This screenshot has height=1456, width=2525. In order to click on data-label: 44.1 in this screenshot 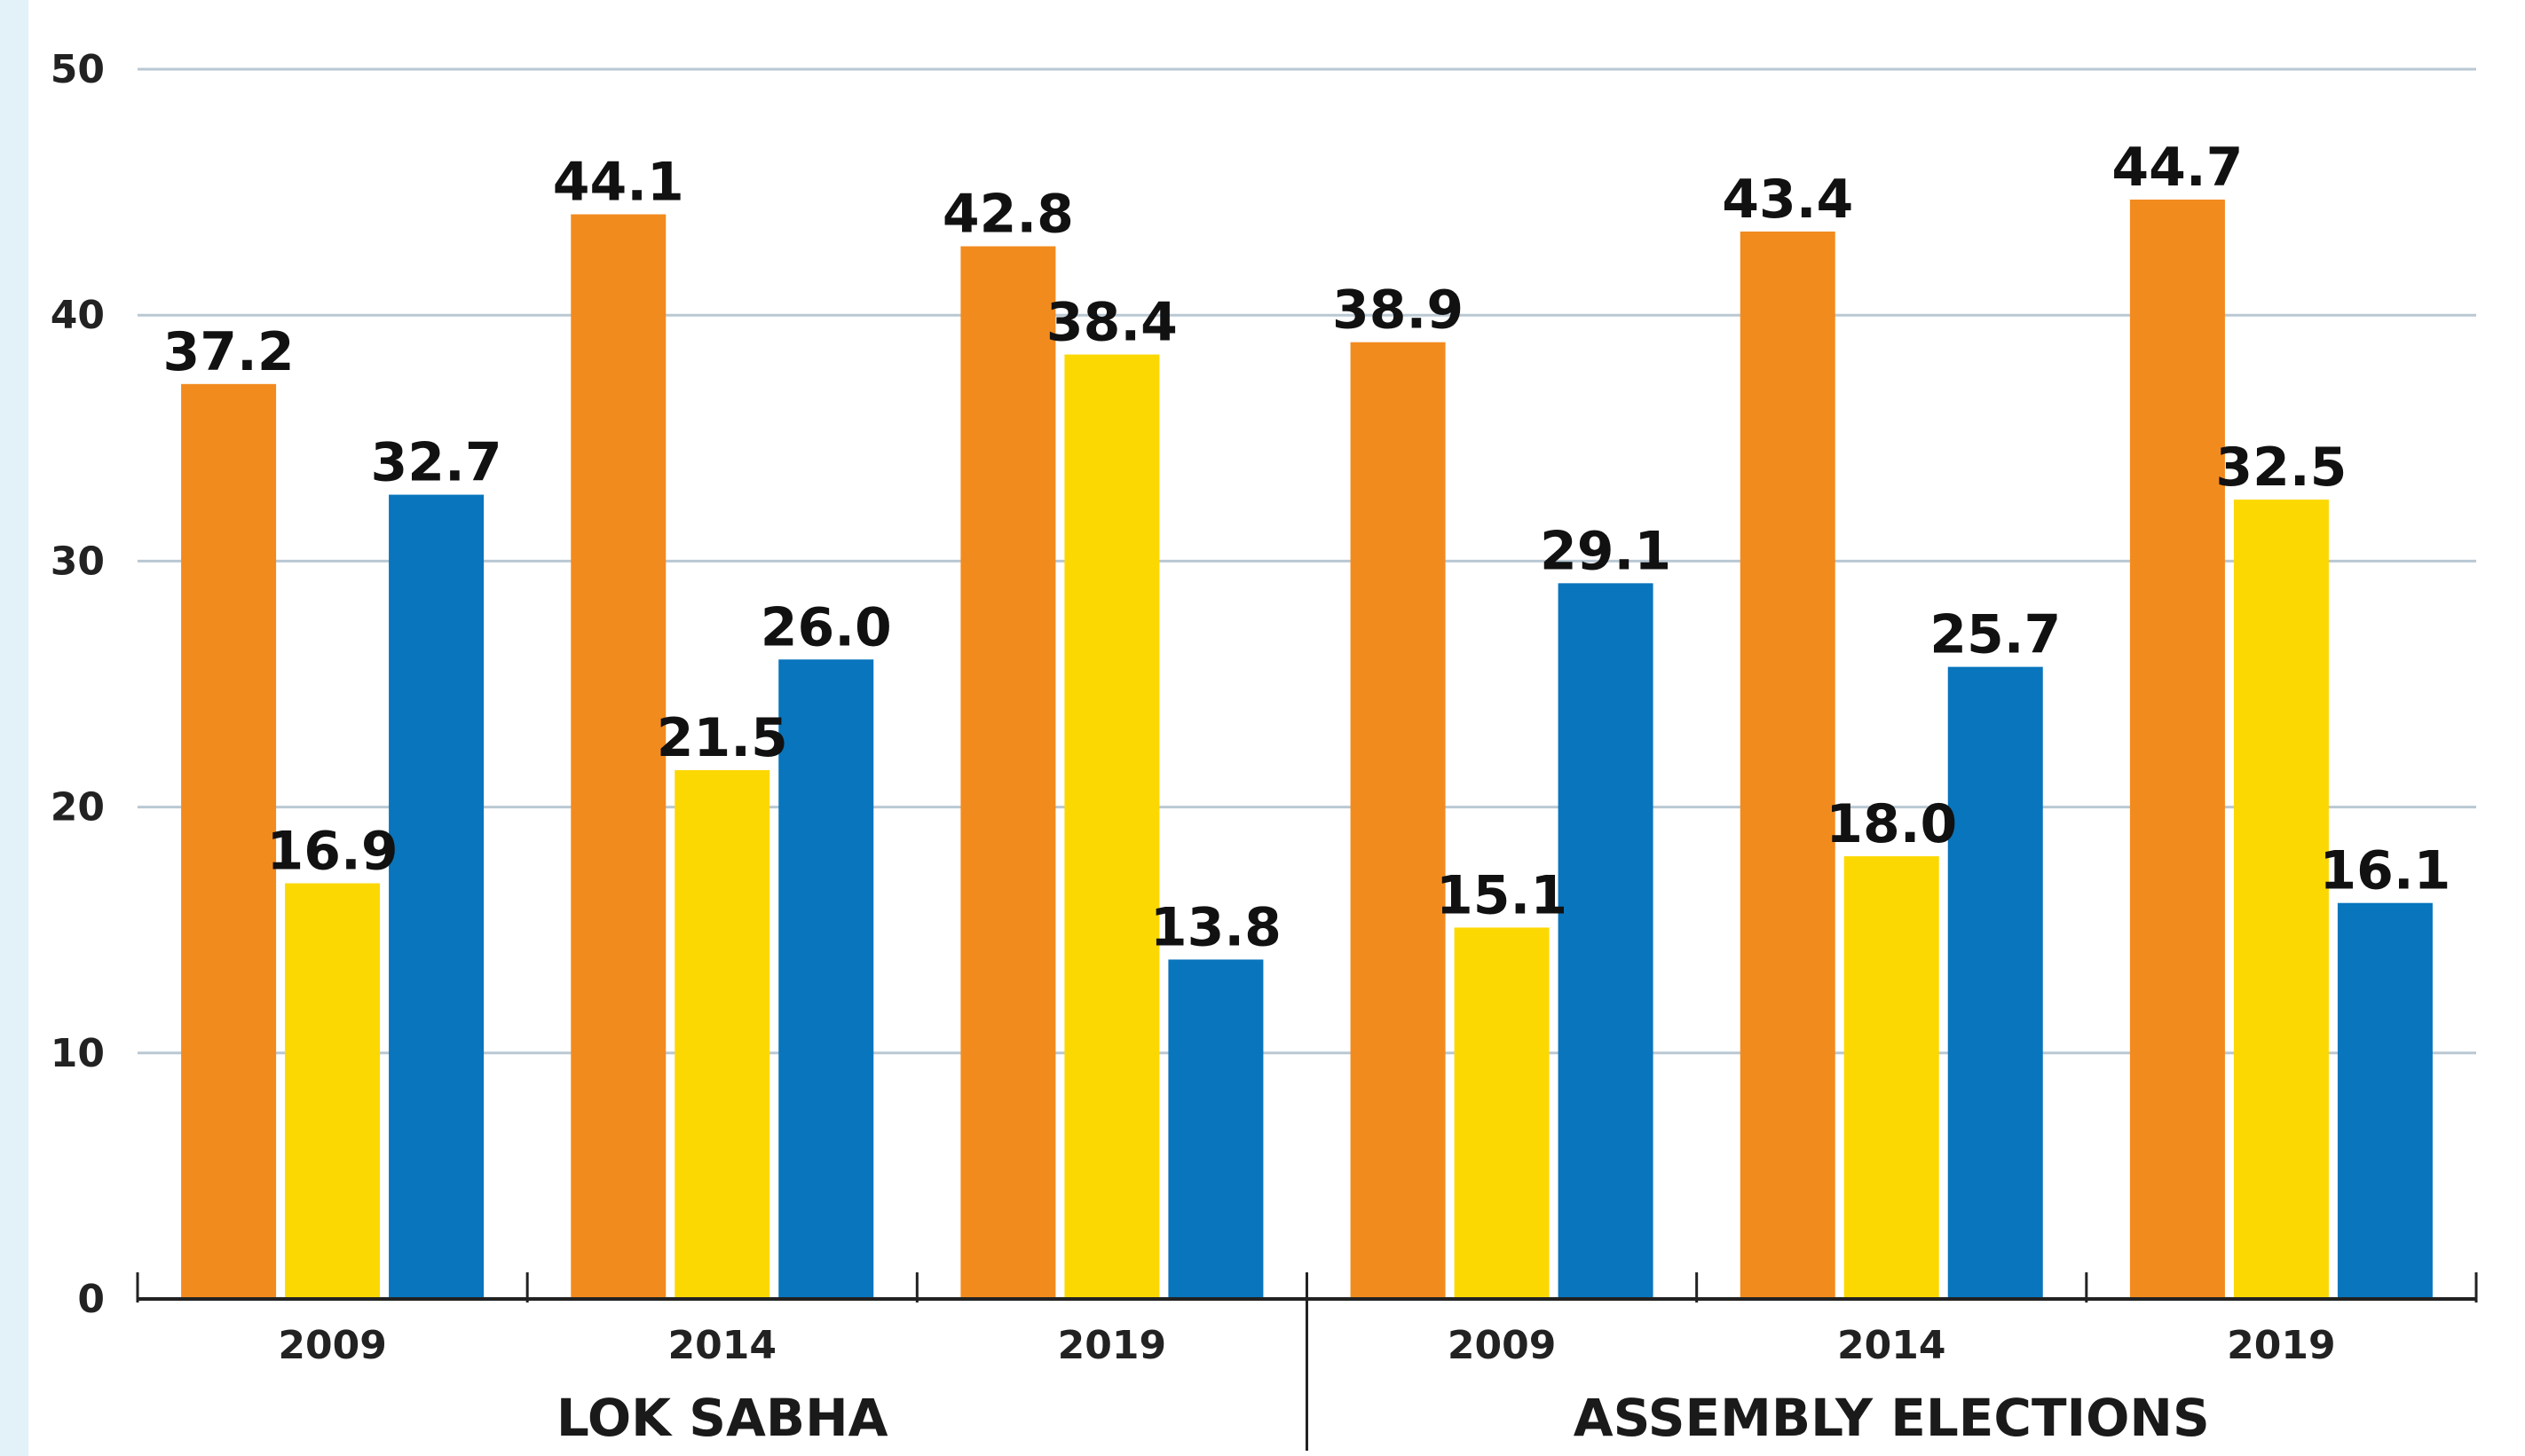, I will do `click(618, 183)`.